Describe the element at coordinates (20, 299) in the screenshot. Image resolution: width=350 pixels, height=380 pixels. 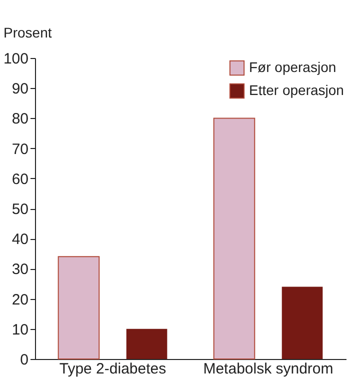
I see `y-tick-label: 20` at that location.